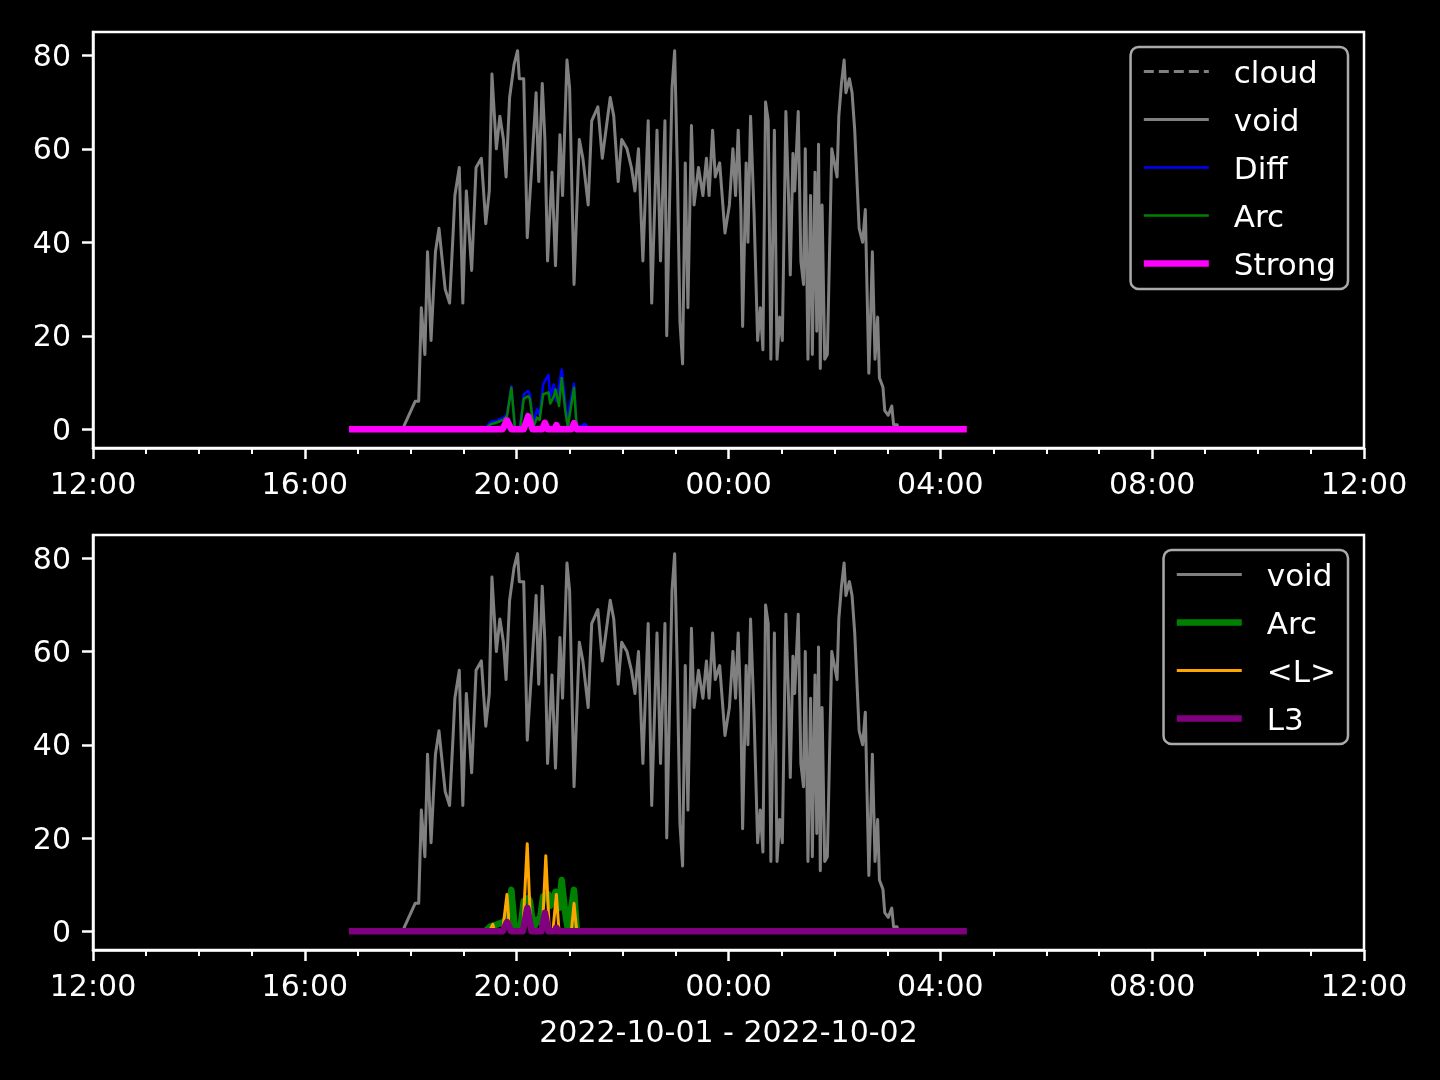 The image size is (1440, 1080). Describe the element at coordinates (1285, 718) in the screenshot. I see `legend-label: L3` at that location.